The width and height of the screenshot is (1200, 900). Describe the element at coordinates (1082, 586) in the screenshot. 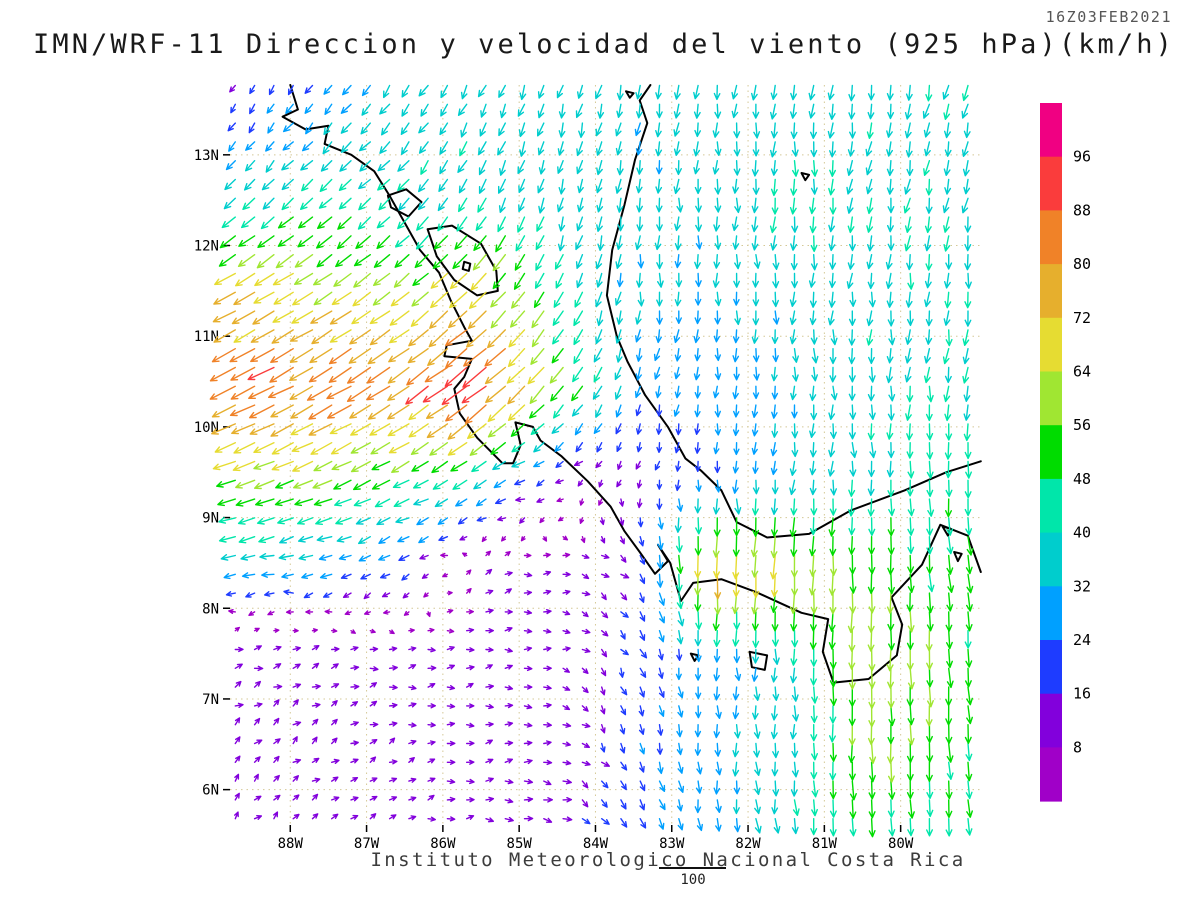

I see `colorbar-label: 32` at that location.